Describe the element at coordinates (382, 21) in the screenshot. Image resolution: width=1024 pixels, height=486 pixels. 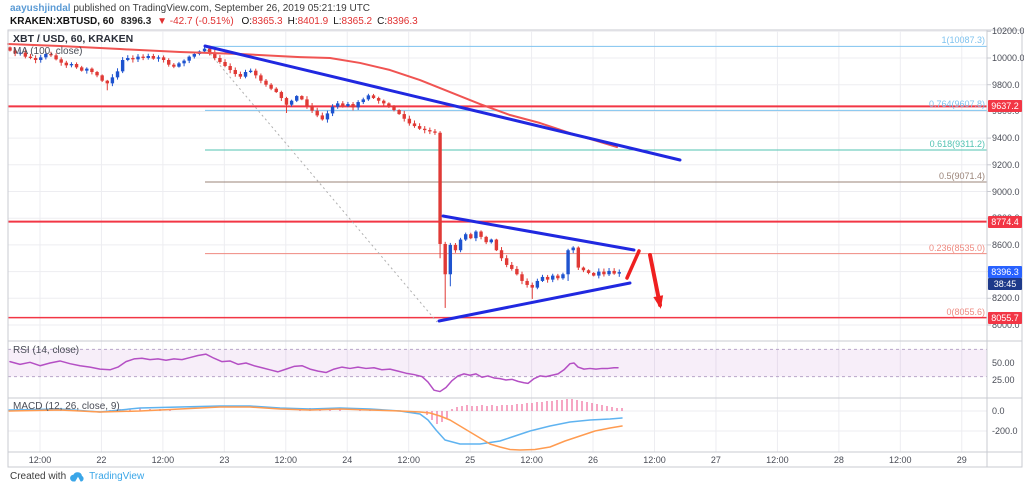
I see `ohlc-label: C:` at that location.